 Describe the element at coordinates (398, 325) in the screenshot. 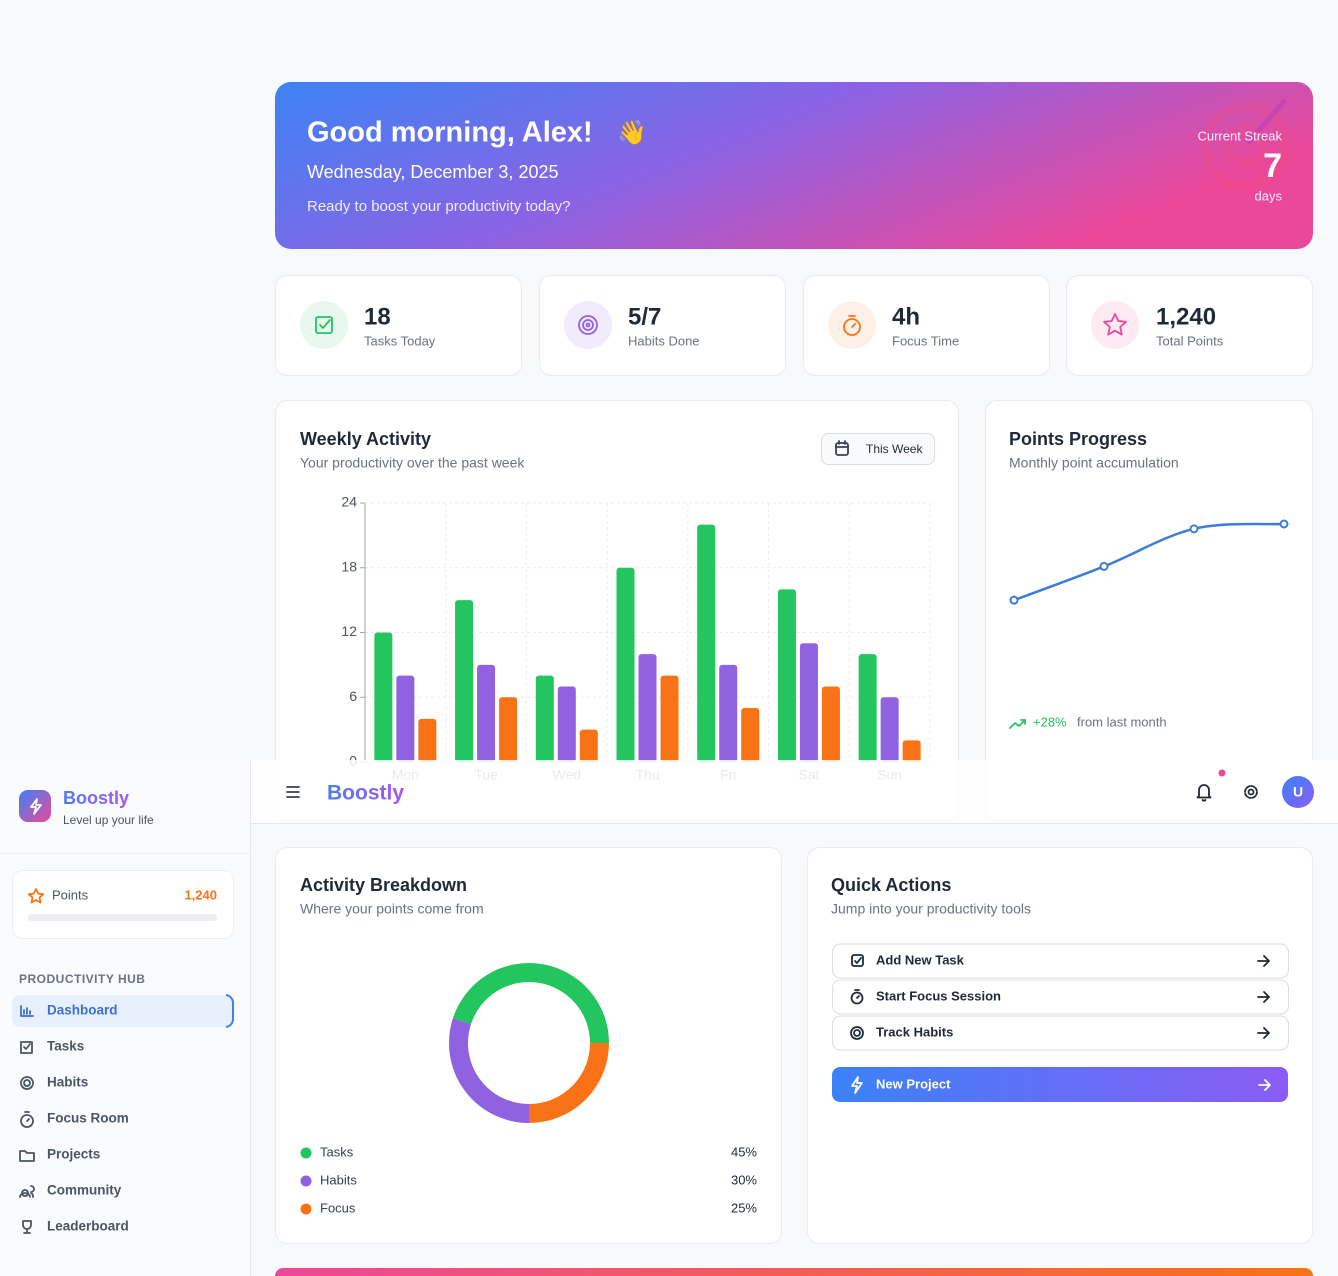

I see `stat-card: 18 Tasks Today` at that location.